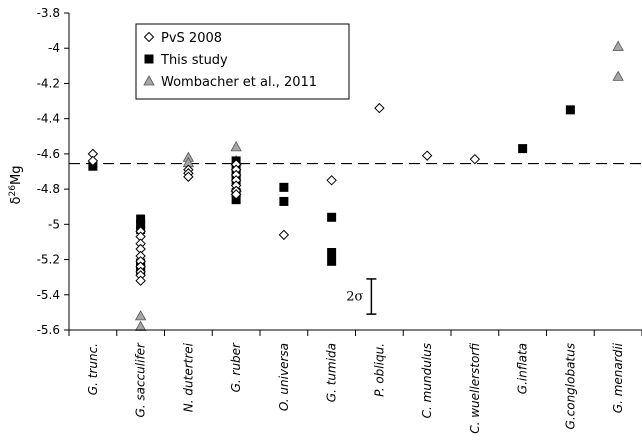 The width and height of the screenshot is (642, 443). I want to click on x-category-label: G. trunc., so click(93, 369).